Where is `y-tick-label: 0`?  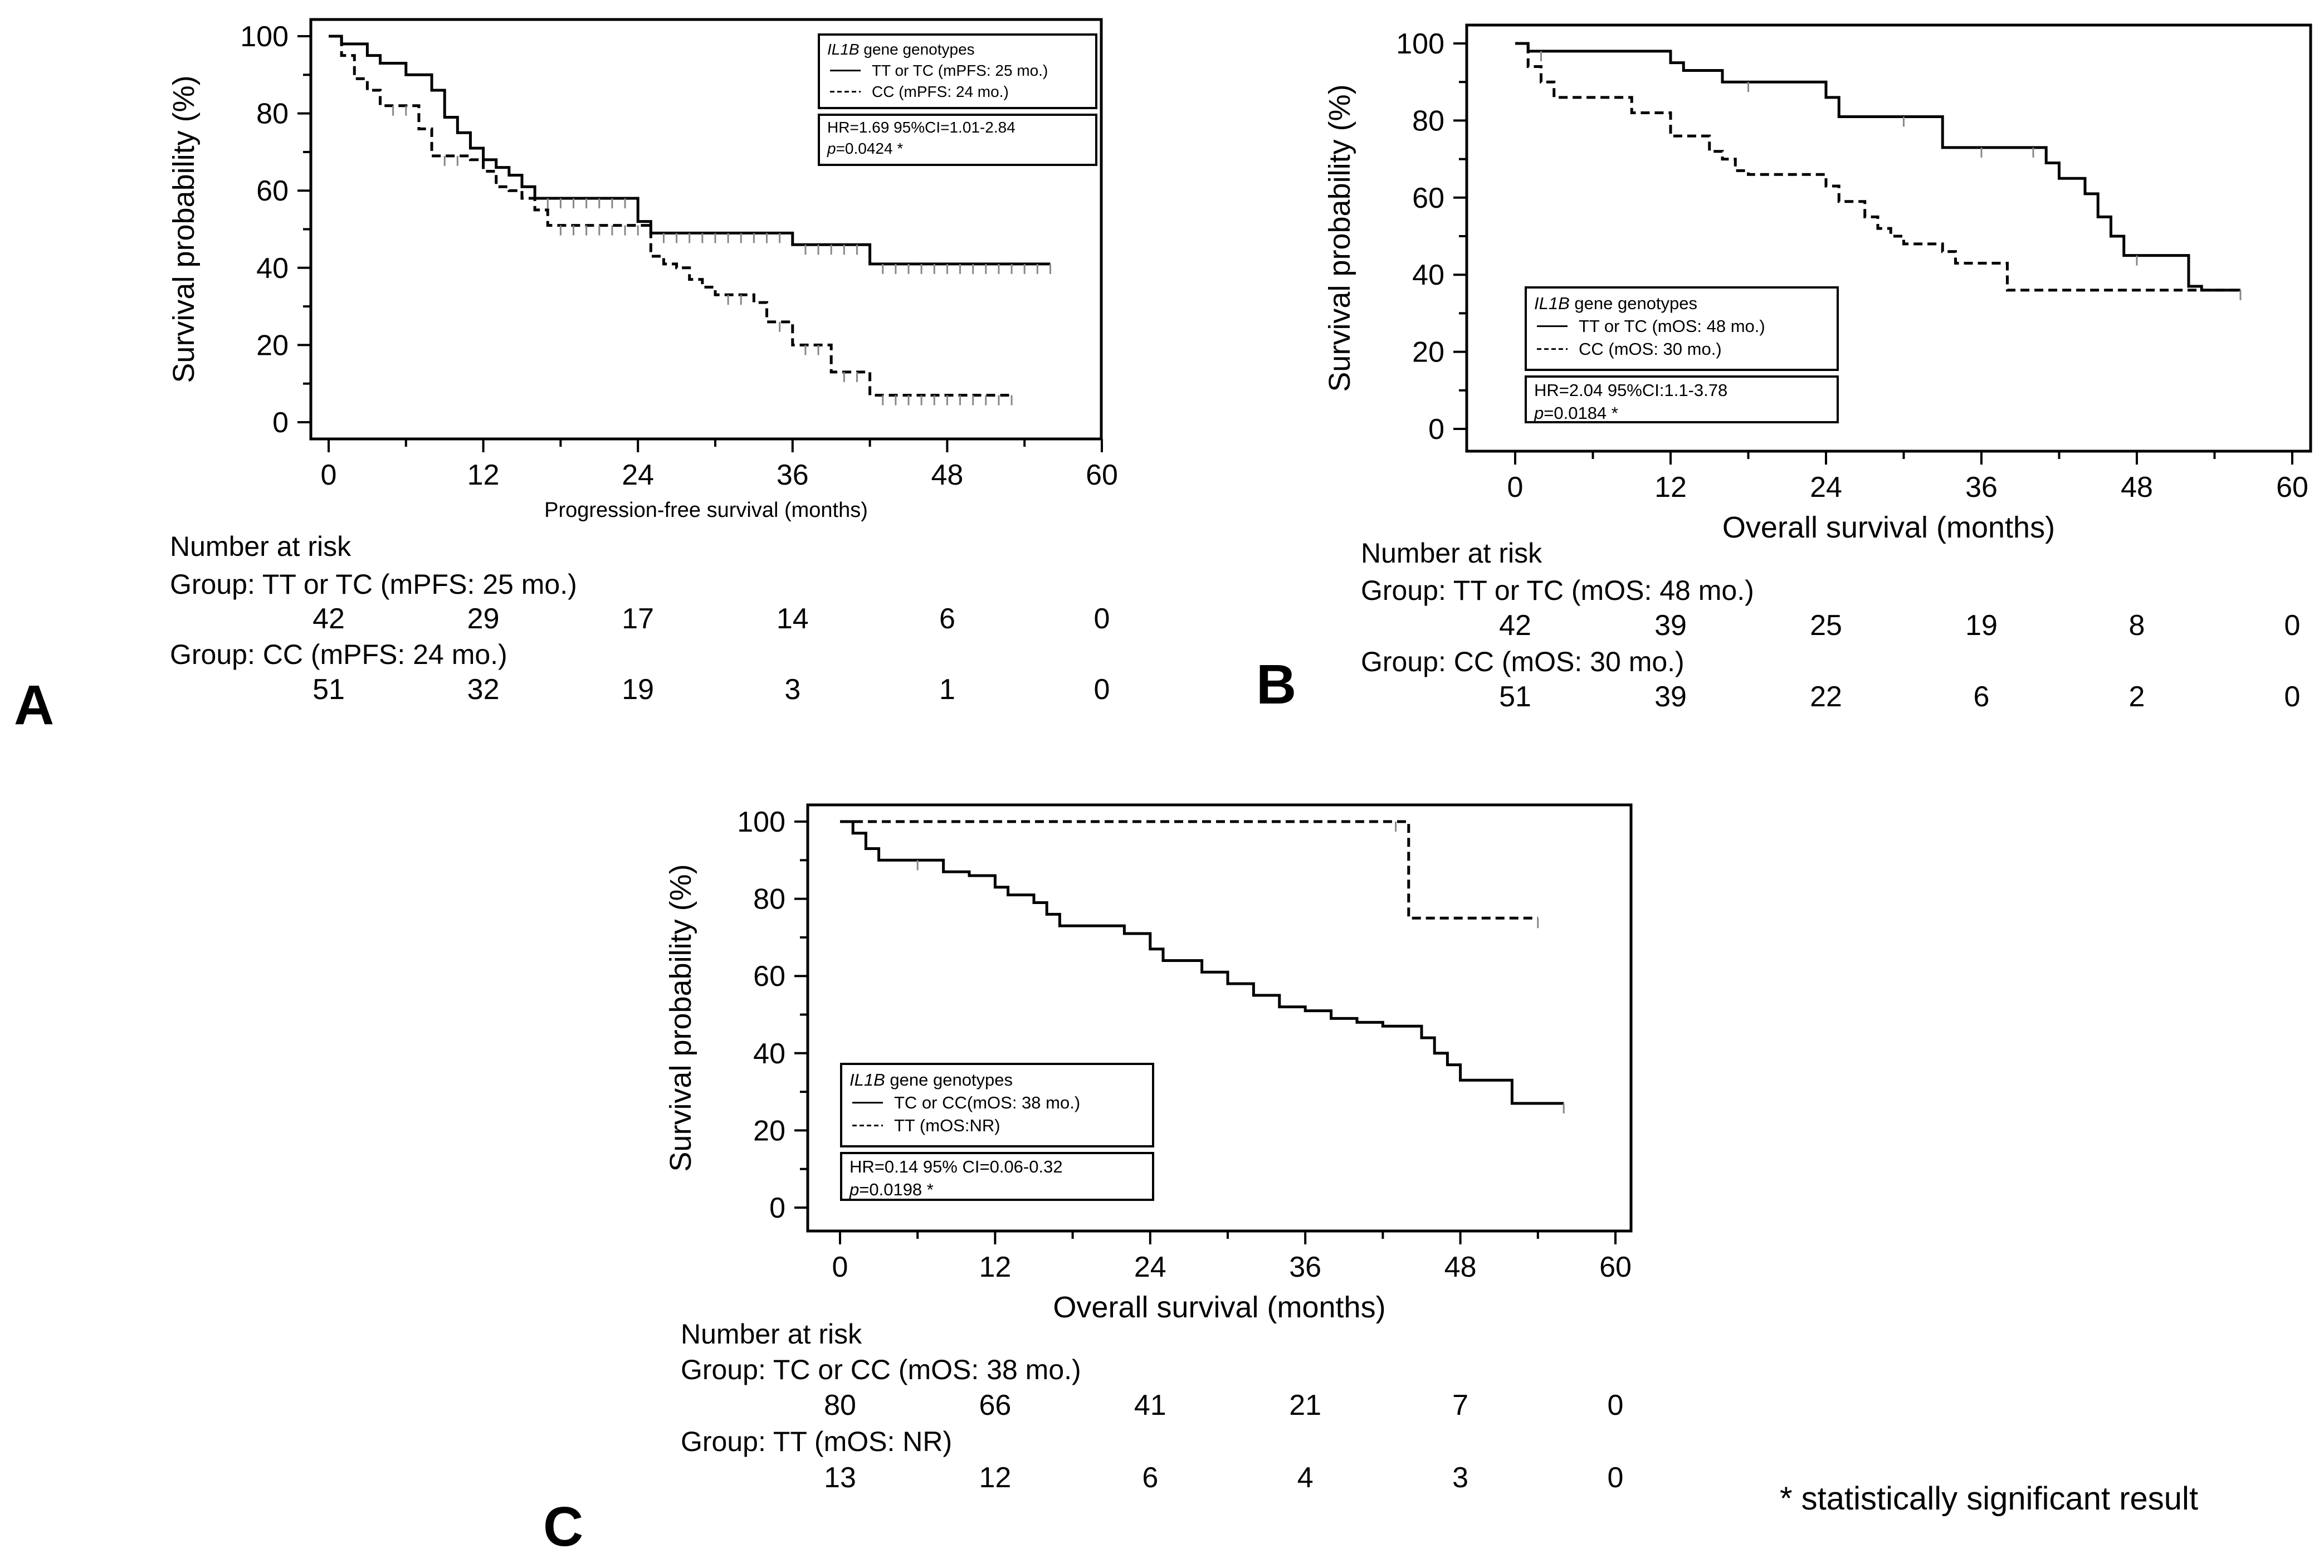
y-tick-label: 0 is located at coordinates (777, 1208).